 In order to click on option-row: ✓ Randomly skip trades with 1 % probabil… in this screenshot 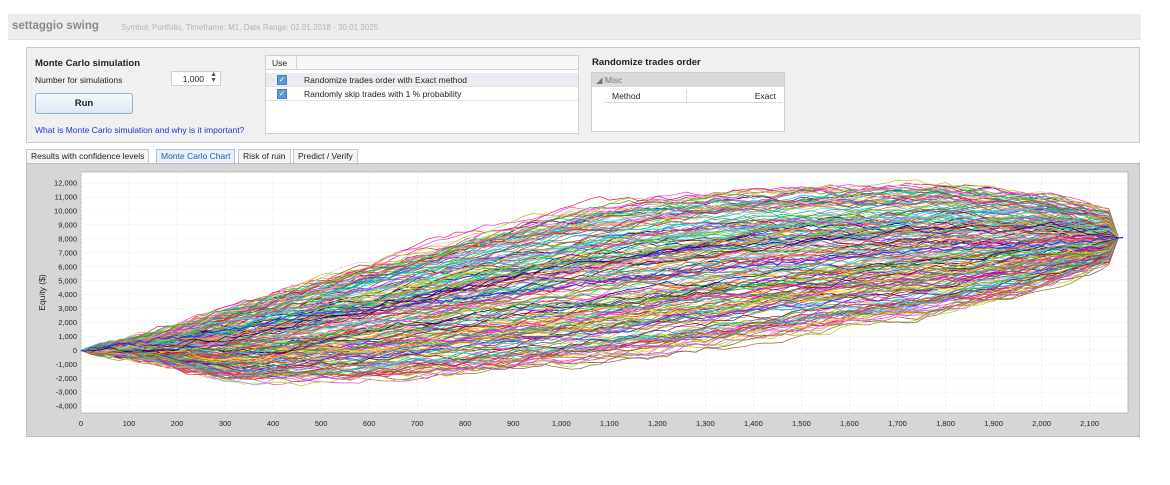, I will do `click(422, 94)`.